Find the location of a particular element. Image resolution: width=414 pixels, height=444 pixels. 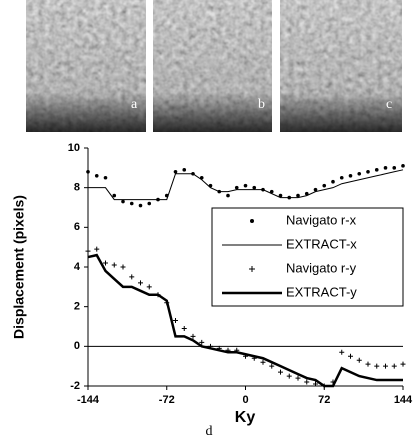

x-tick-label: 144 is located at coordinates (403, 400).